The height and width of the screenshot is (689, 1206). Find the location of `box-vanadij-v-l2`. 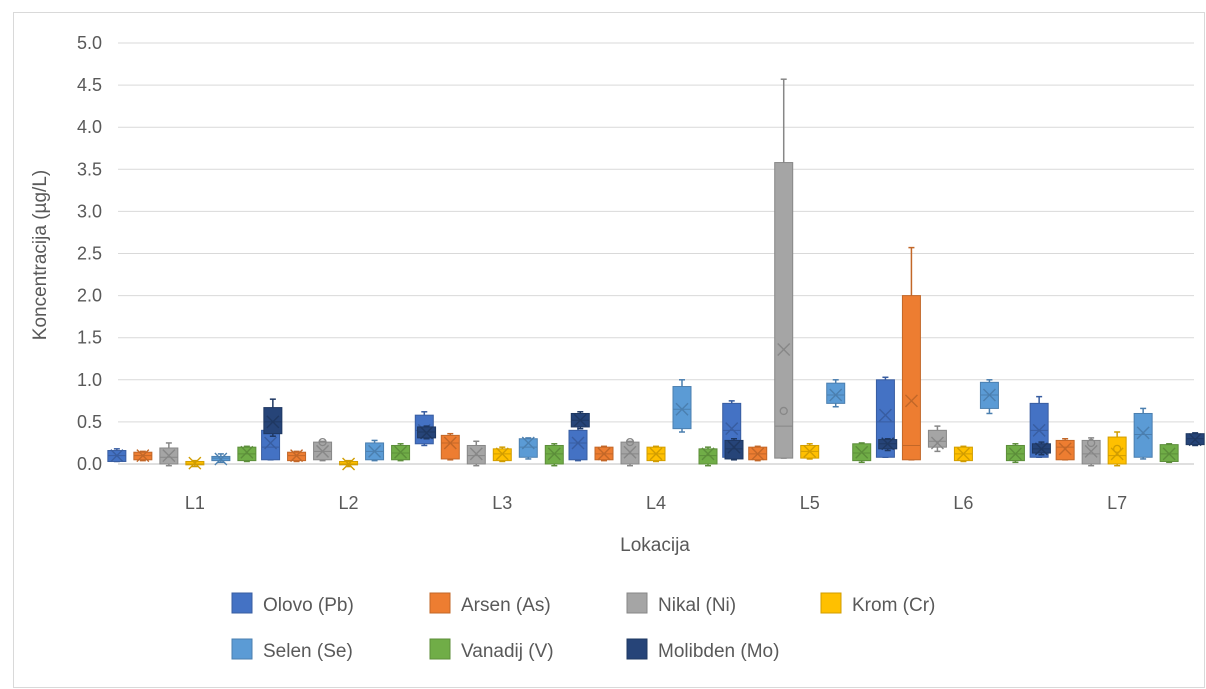

box-vanadij-v-l2 is located at coordinates (401, 452).